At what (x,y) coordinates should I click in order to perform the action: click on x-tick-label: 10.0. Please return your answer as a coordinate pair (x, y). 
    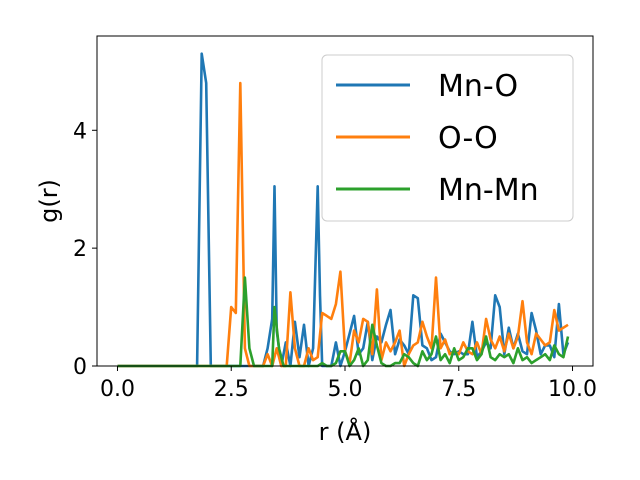
    Looking at the image, I should click on (572, 389).